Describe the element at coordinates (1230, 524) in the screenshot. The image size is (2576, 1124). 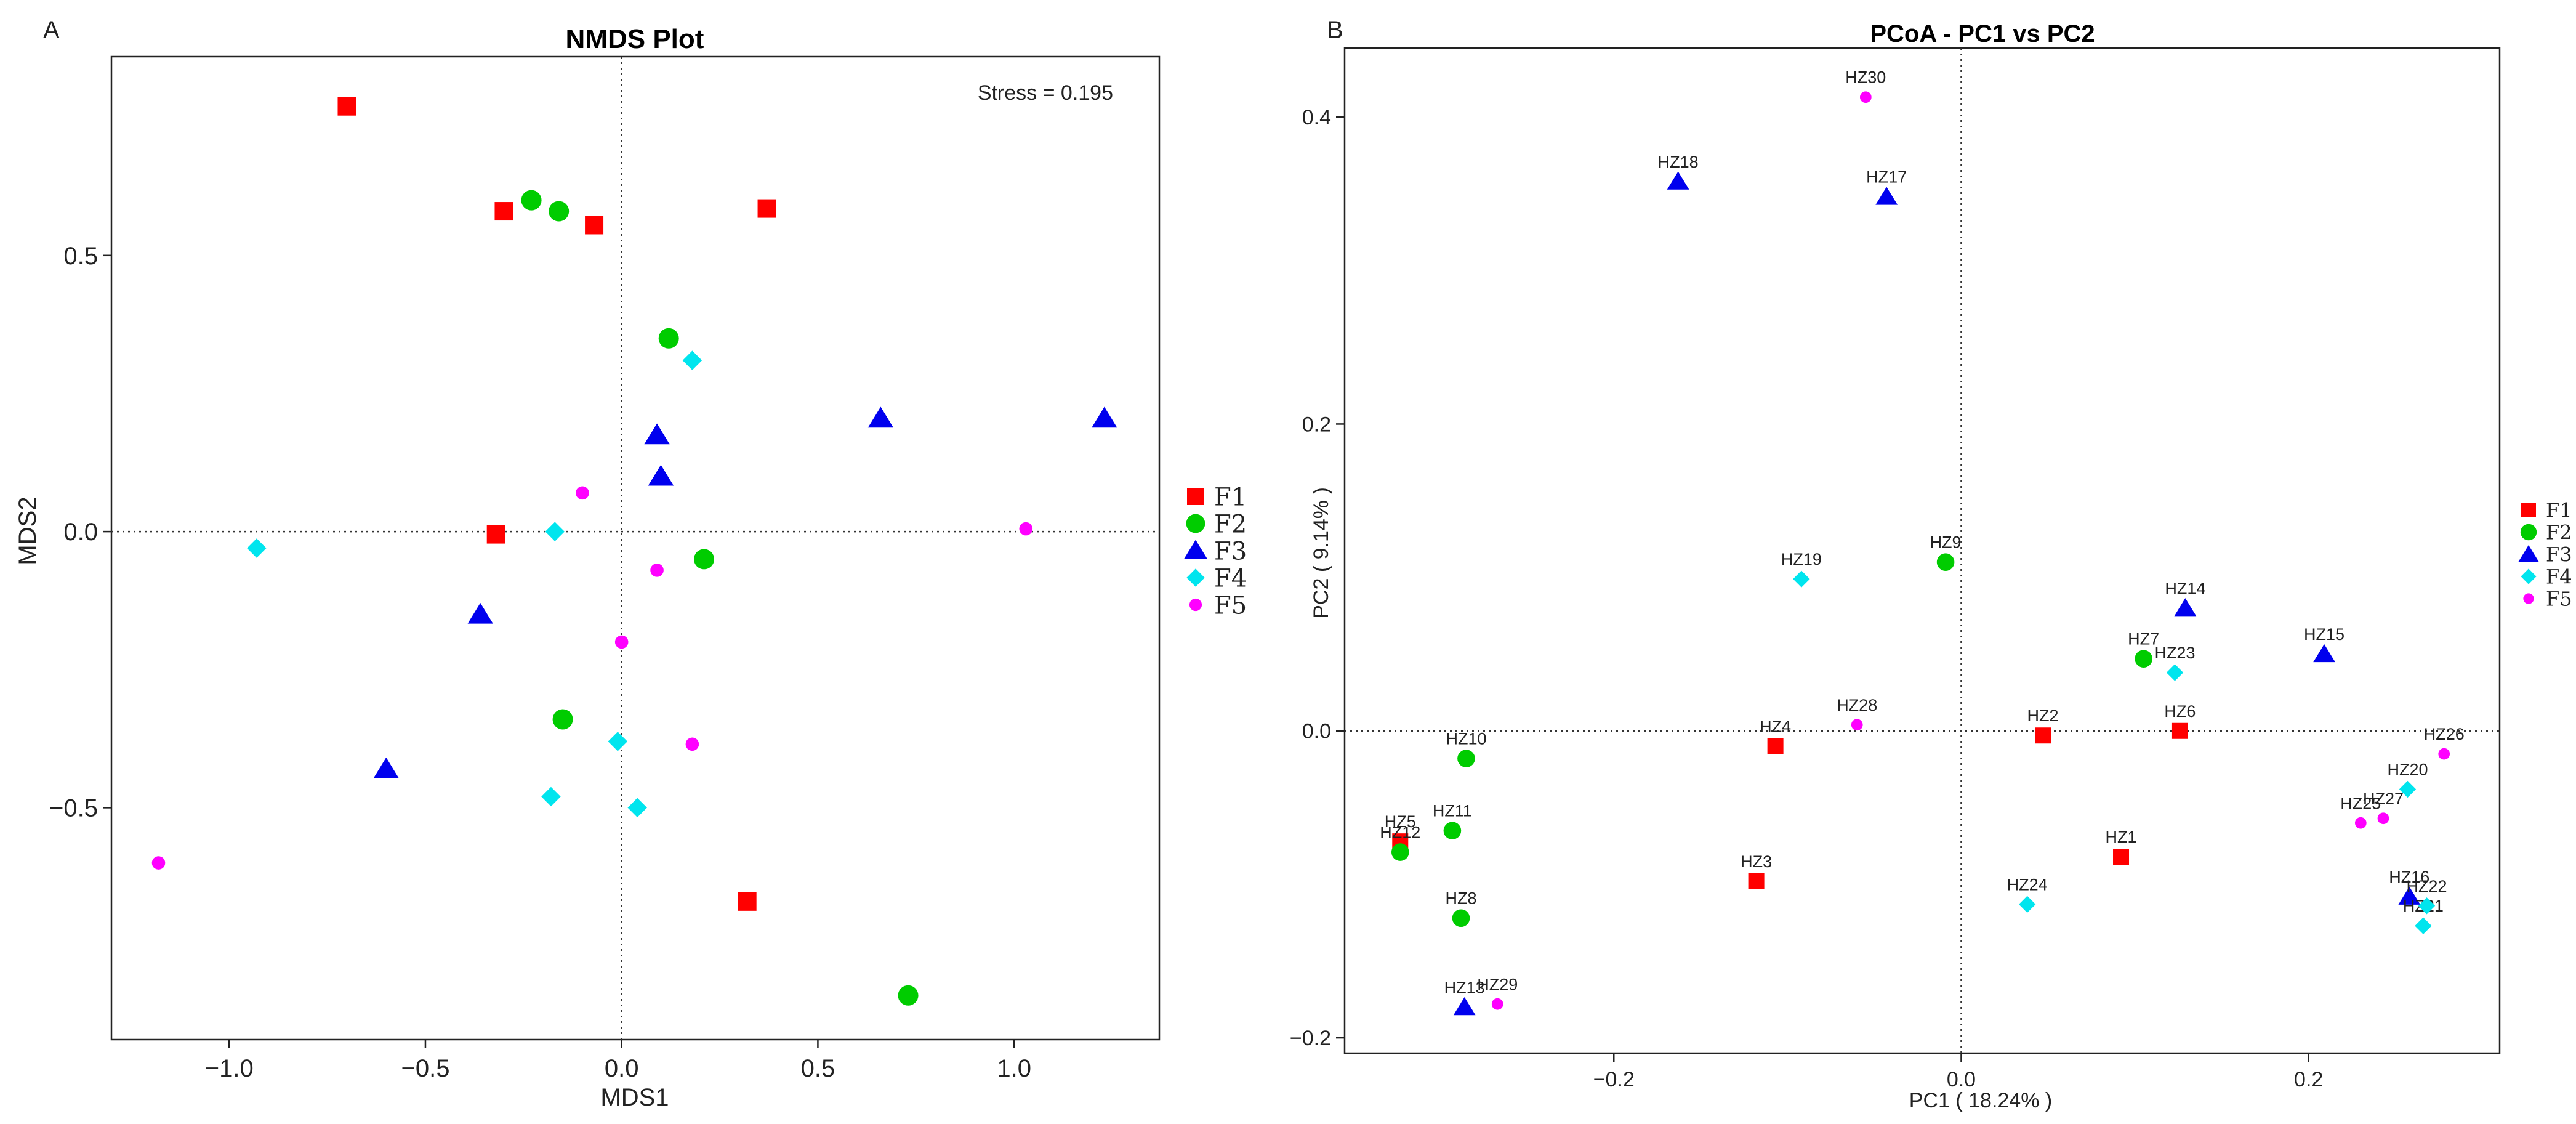
I see `nmds-legend-label-f2: F2` at that location.